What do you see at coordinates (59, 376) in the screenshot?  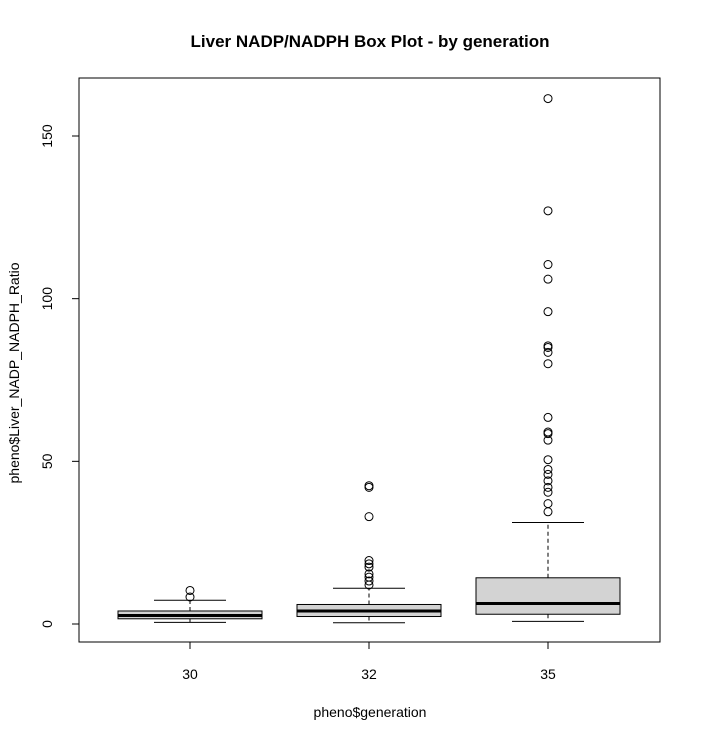 I see `y-axis: 0 50 100 150` at bounding box center [59, 376].